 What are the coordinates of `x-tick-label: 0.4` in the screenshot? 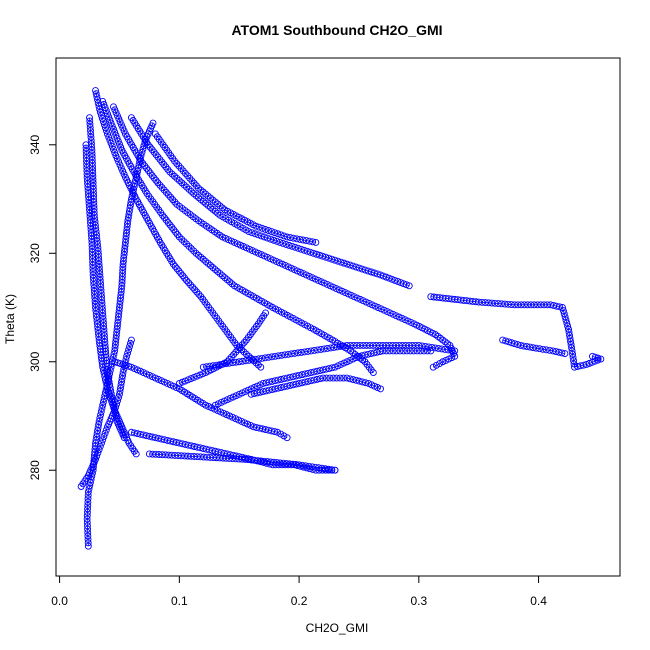 It's located at (538, 601).